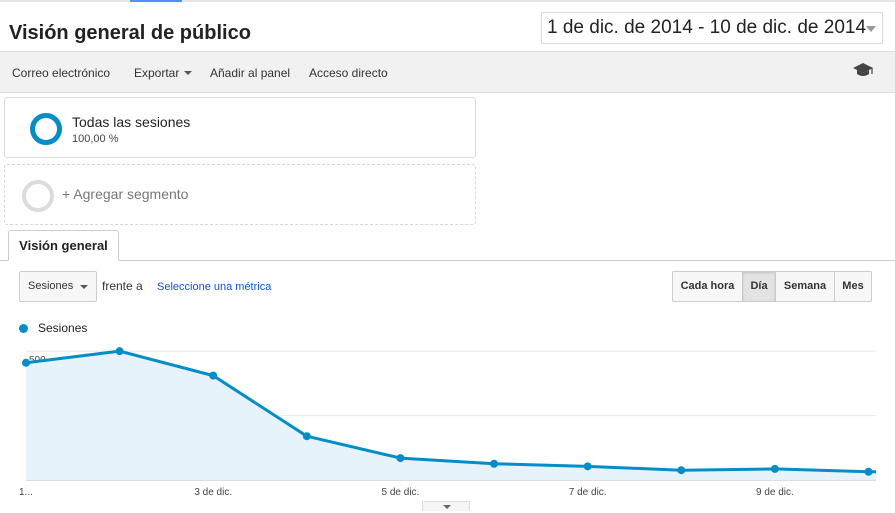  I want to click on top-accent-line, so click(447, 1).